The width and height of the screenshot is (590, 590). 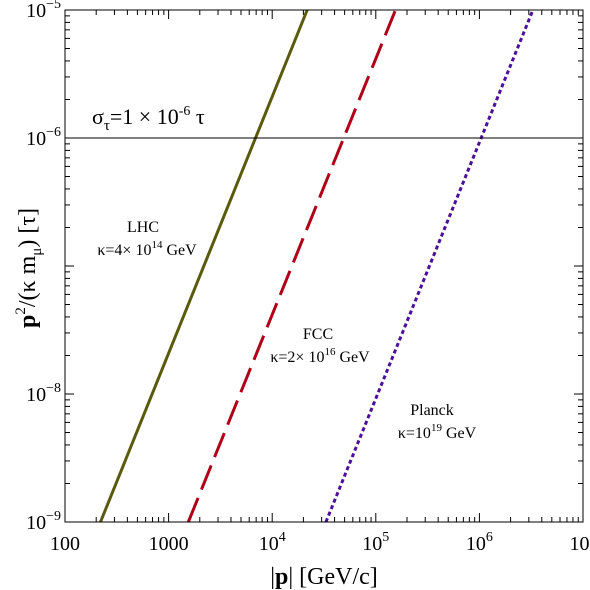 I want to click on lhc-name-label: LHC, so click(x=143, y=227).